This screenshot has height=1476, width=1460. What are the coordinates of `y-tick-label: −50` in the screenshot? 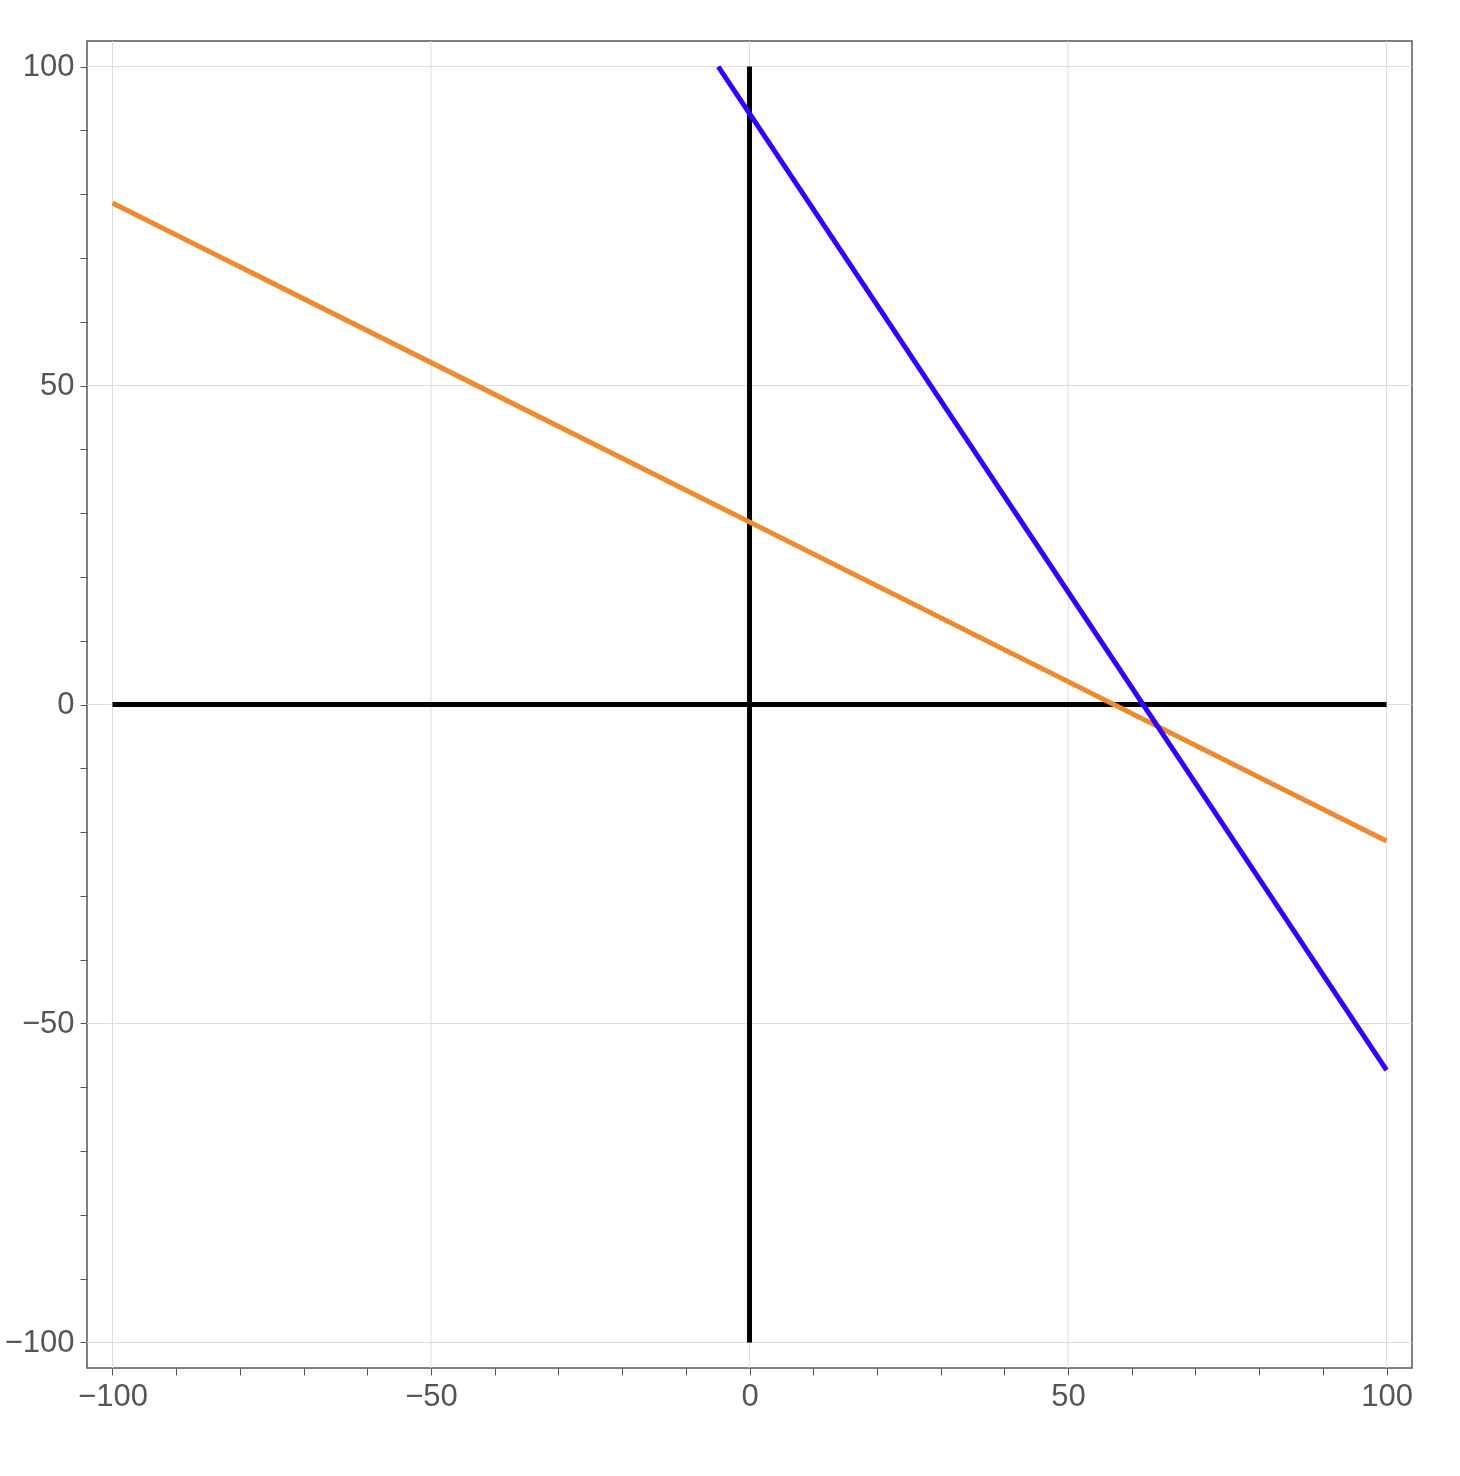 It's located at (48, 1022).